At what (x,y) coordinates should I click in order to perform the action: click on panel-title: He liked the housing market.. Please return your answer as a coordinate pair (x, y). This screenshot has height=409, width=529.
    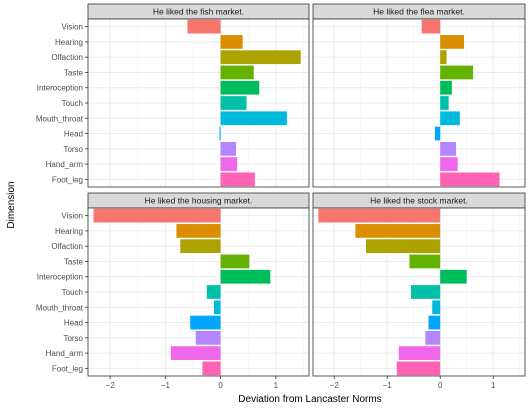
    Looking at the image, I should click on (199, 201).